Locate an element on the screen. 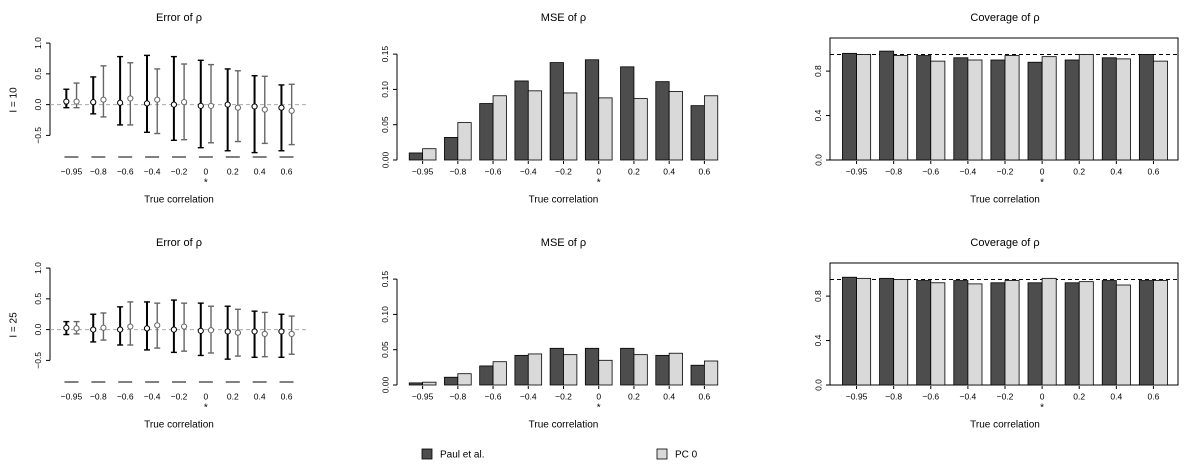 This screenshot has width=1188, height=470. y-tick-label: −0.5 is located at coordinates (38, 135).